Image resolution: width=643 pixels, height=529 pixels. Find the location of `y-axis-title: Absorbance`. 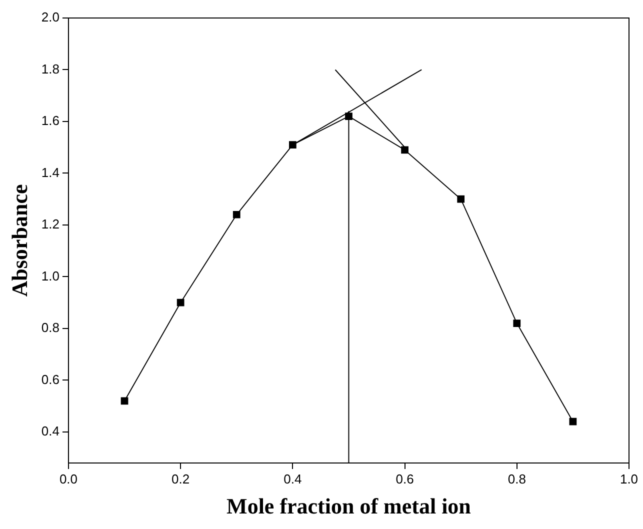

y-axis-title: Absorbance is located at coordinates (19, 240).